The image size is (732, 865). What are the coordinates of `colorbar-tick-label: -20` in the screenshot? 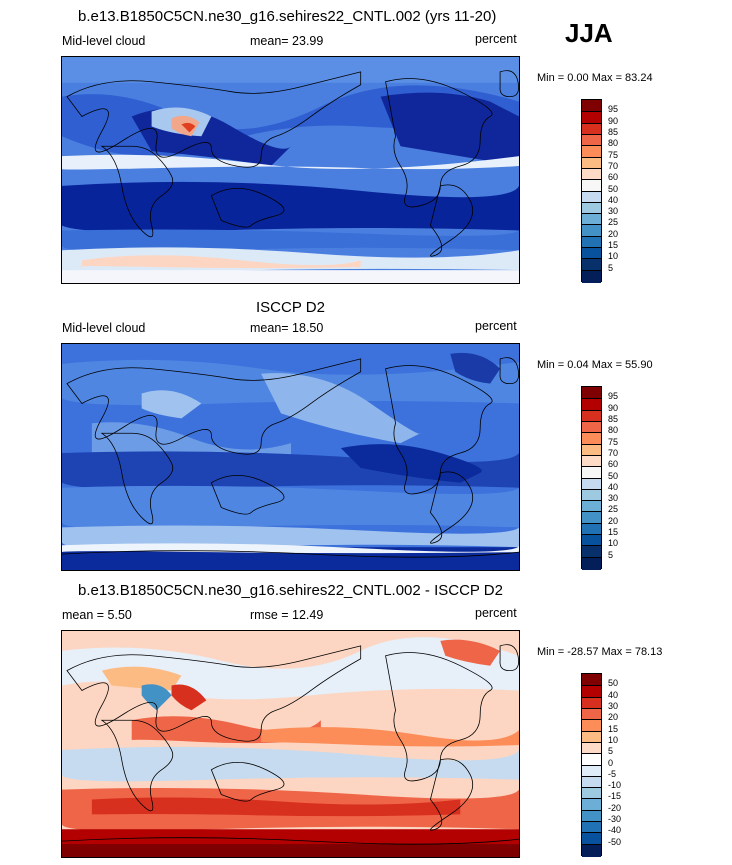 It's located at (615, 807).